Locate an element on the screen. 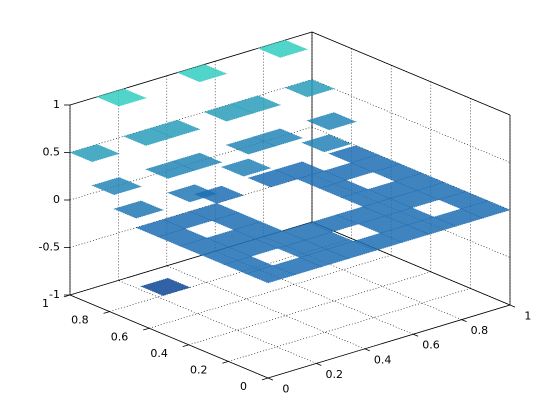  y-tick-label: 0.8 is located at coordinates (80, 320).